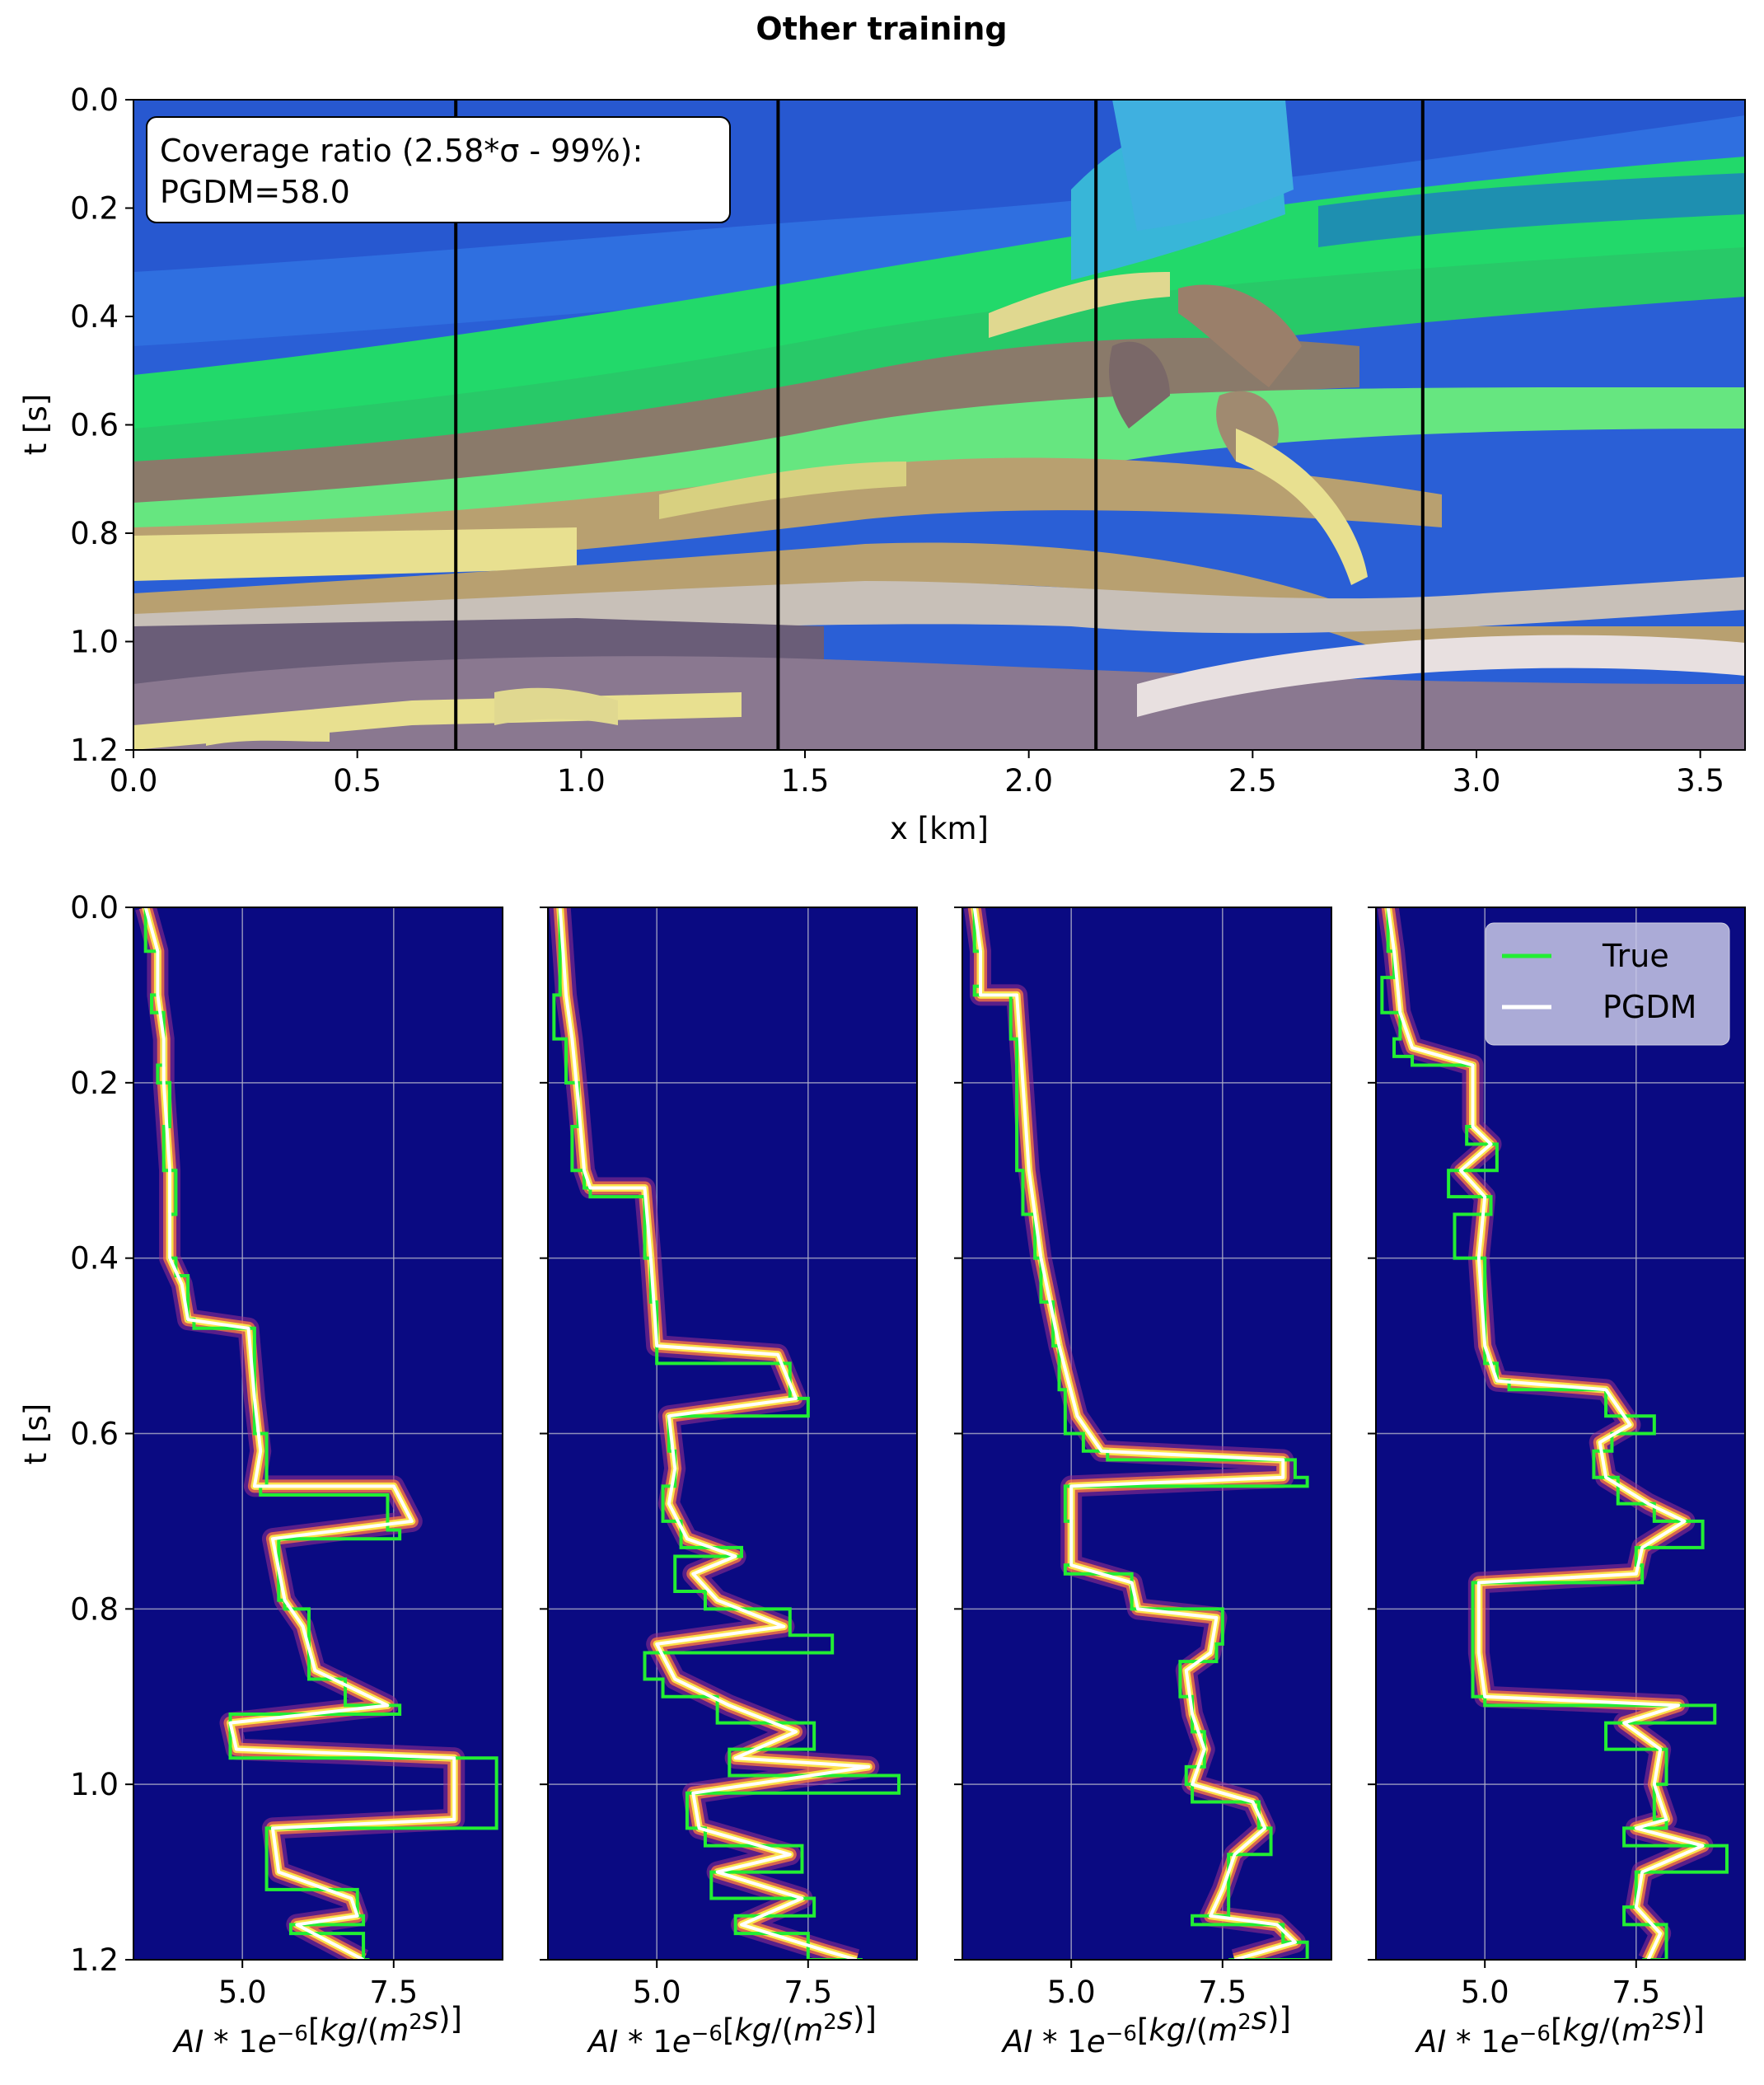 This screenshot has height=2085, width=1764. Describe the element at coordinates (357, 781) in the screenshot. I see `section-x-tick-label: 0.5` at that location.